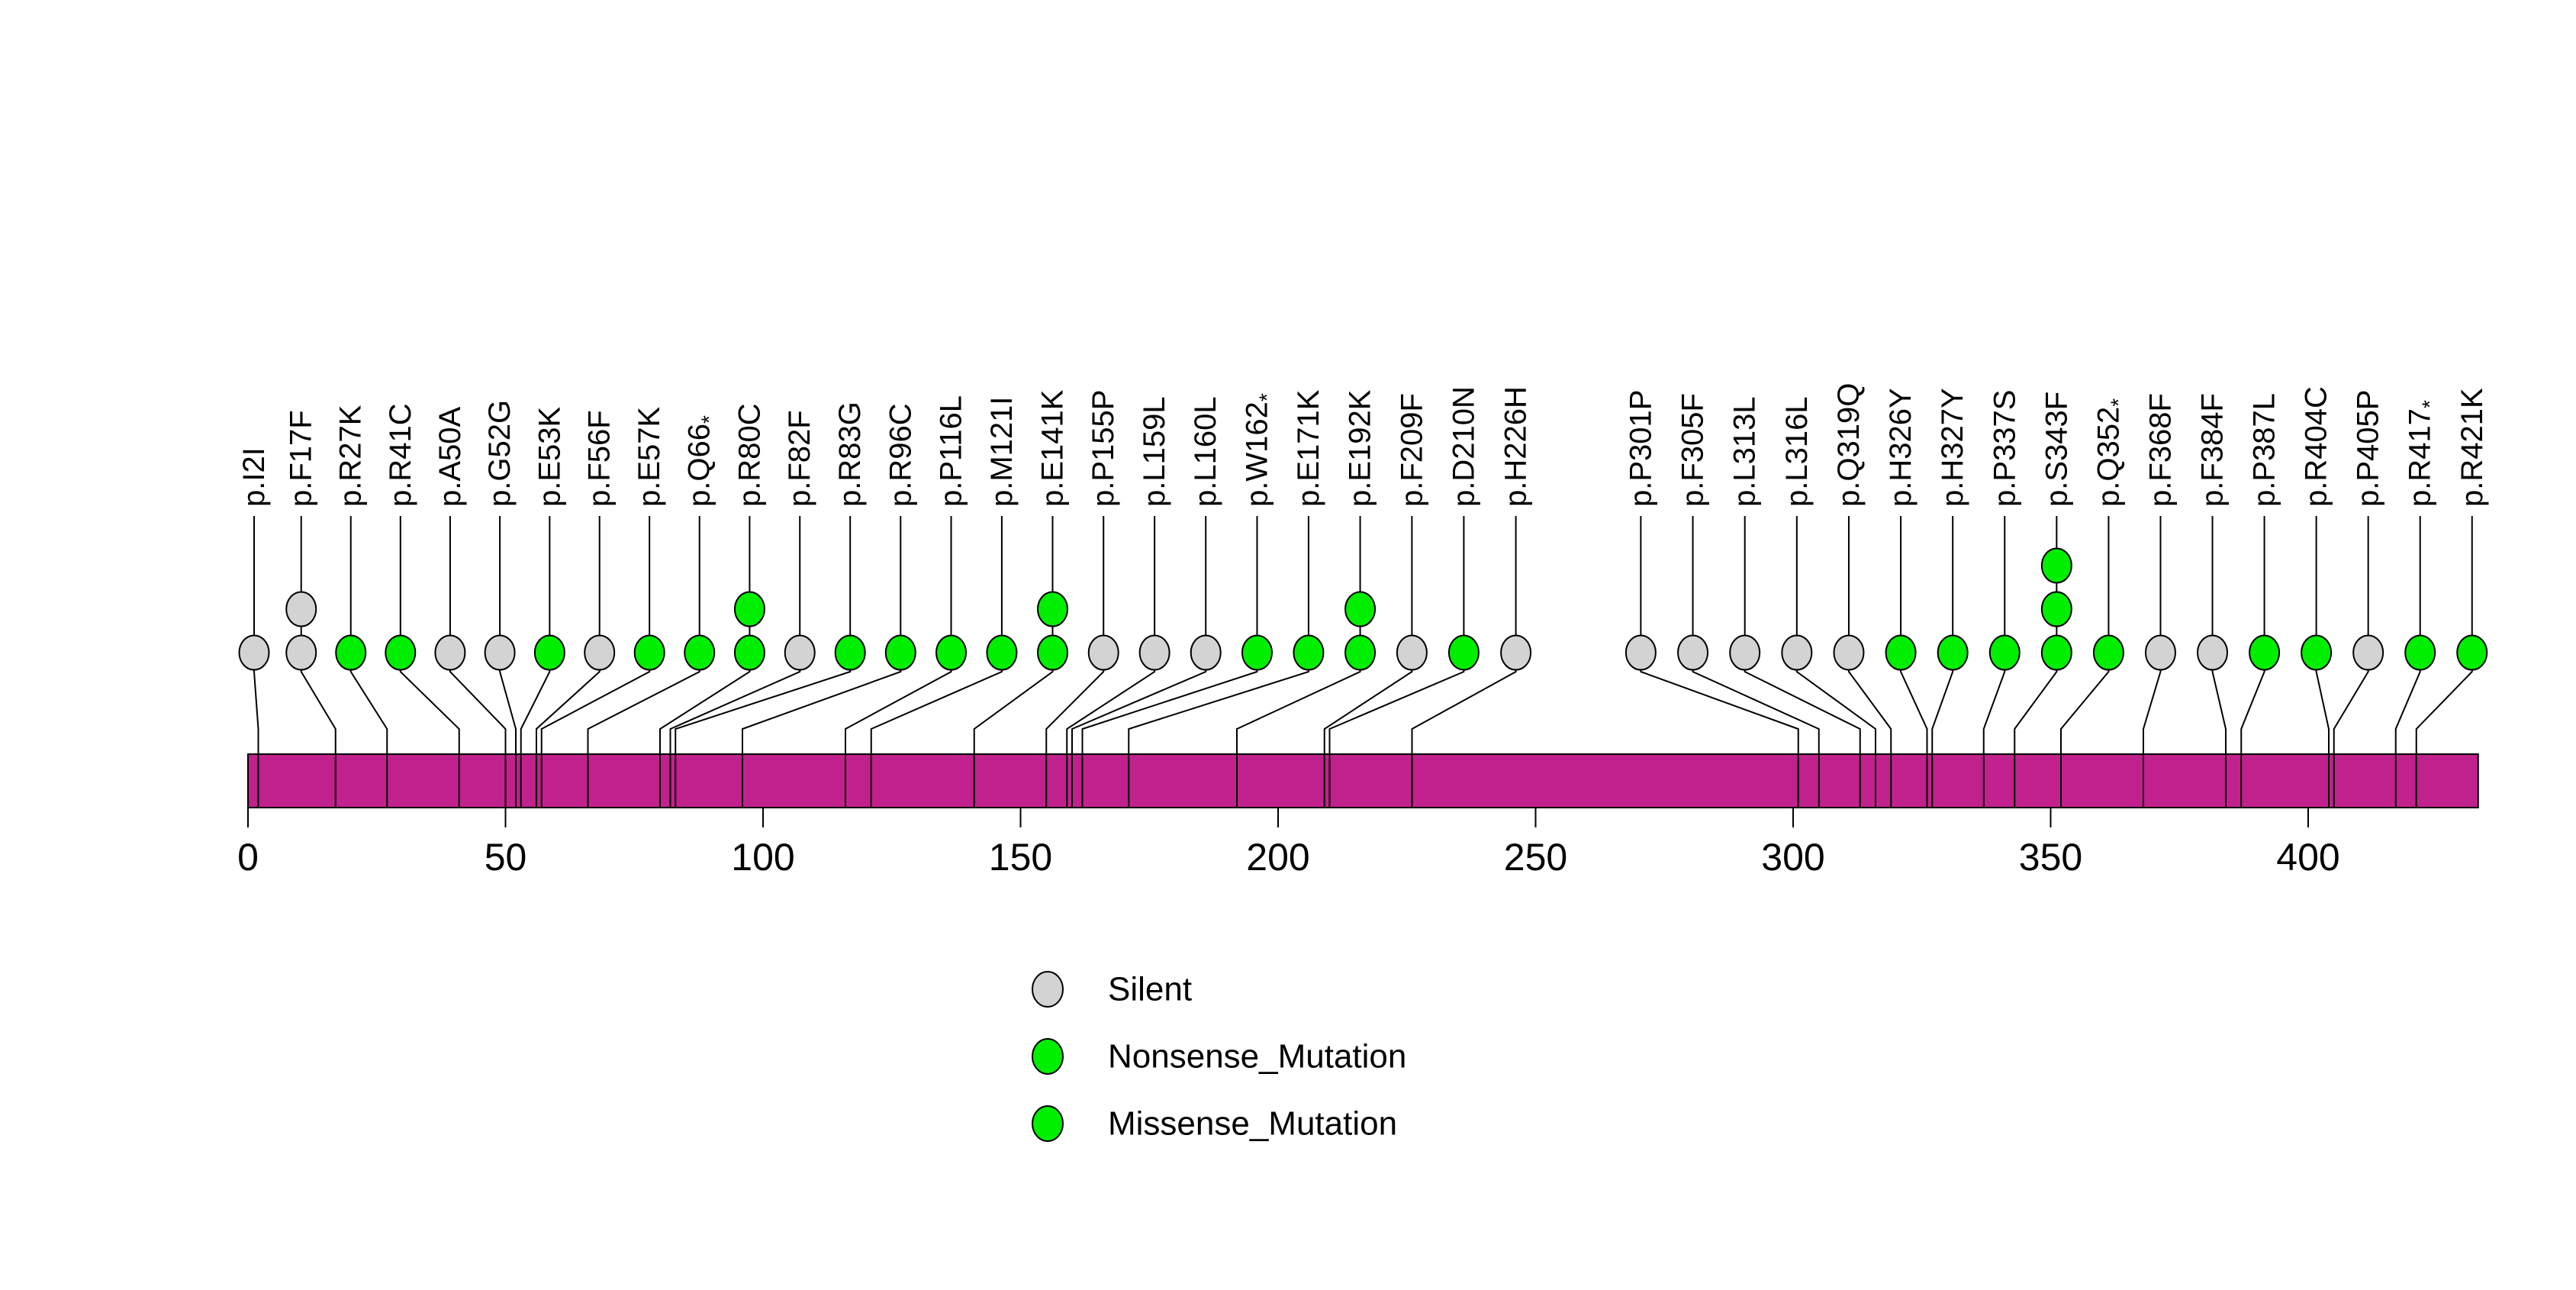 The width and height of the screenshot is (2576, 1290). I want to click on mutation-label: p.E141K, so click(1052, 448).